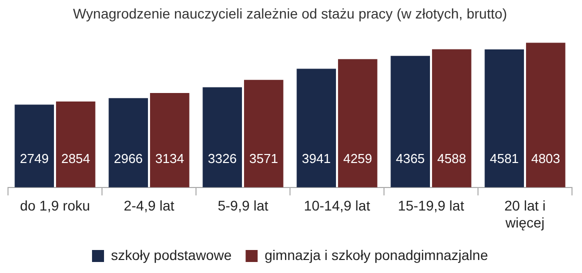  I want to click on data-label: 4803, so click(545, 158).